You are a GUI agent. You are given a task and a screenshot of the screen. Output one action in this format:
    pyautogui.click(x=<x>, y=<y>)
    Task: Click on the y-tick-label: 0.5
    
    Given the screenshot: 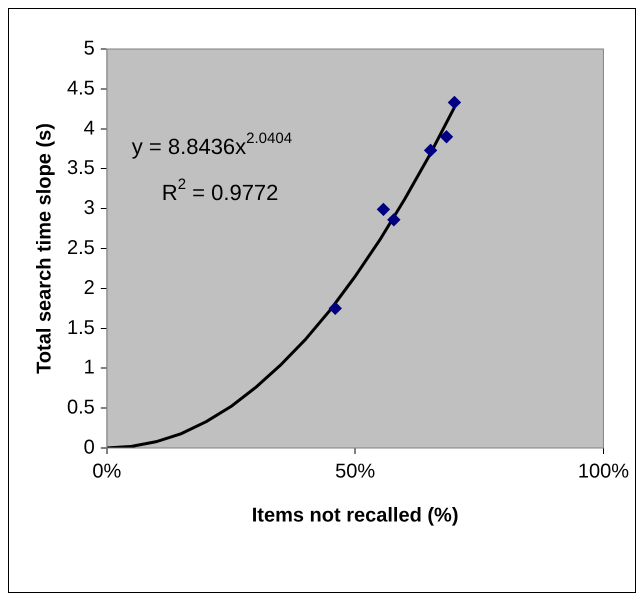 What is the action you would take?
    pyautogui.click(x=80, y=407)
    